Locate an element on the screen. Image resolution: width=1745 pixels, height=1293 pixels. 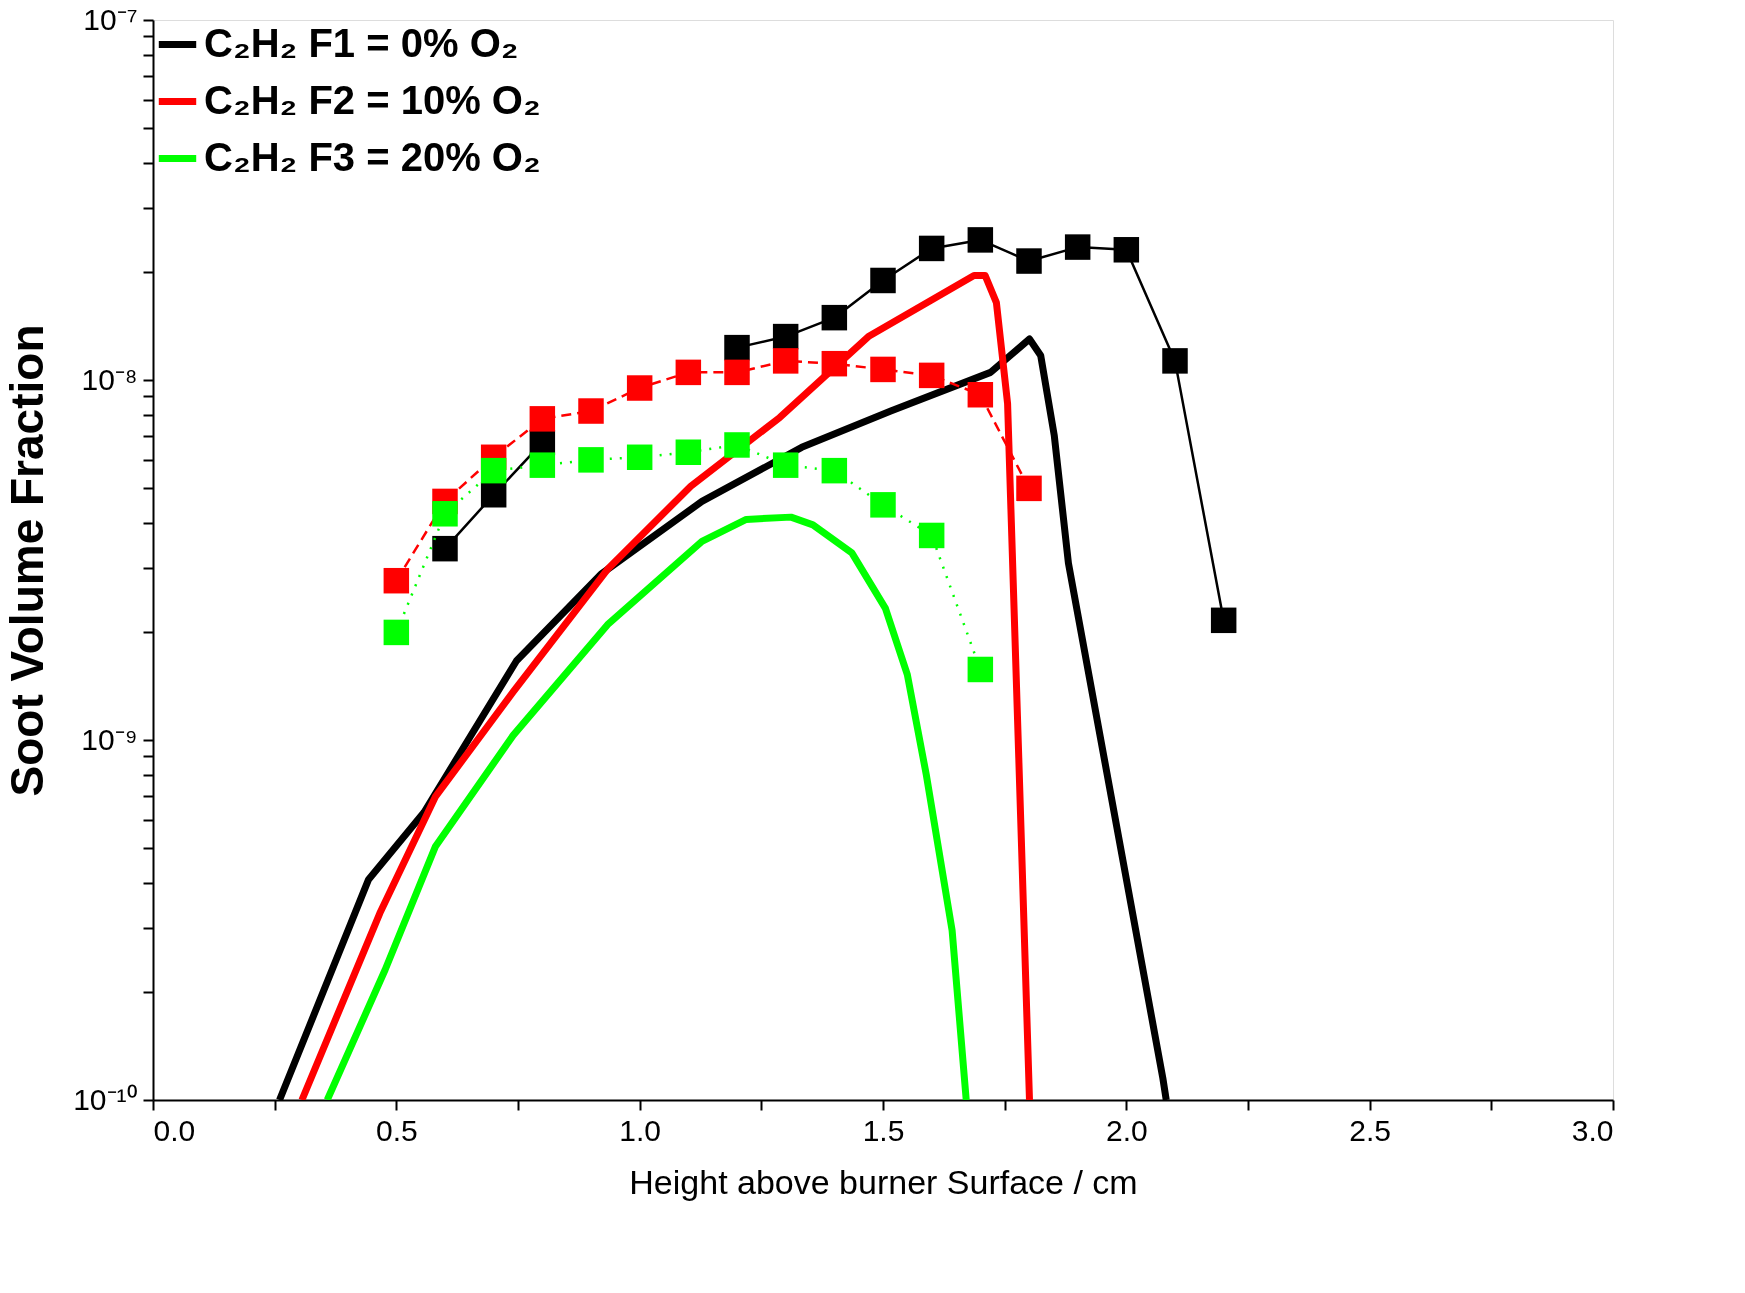
legend-label: C₂H₂ F1 = 0% O₂ is located at coordinates (361, 42).